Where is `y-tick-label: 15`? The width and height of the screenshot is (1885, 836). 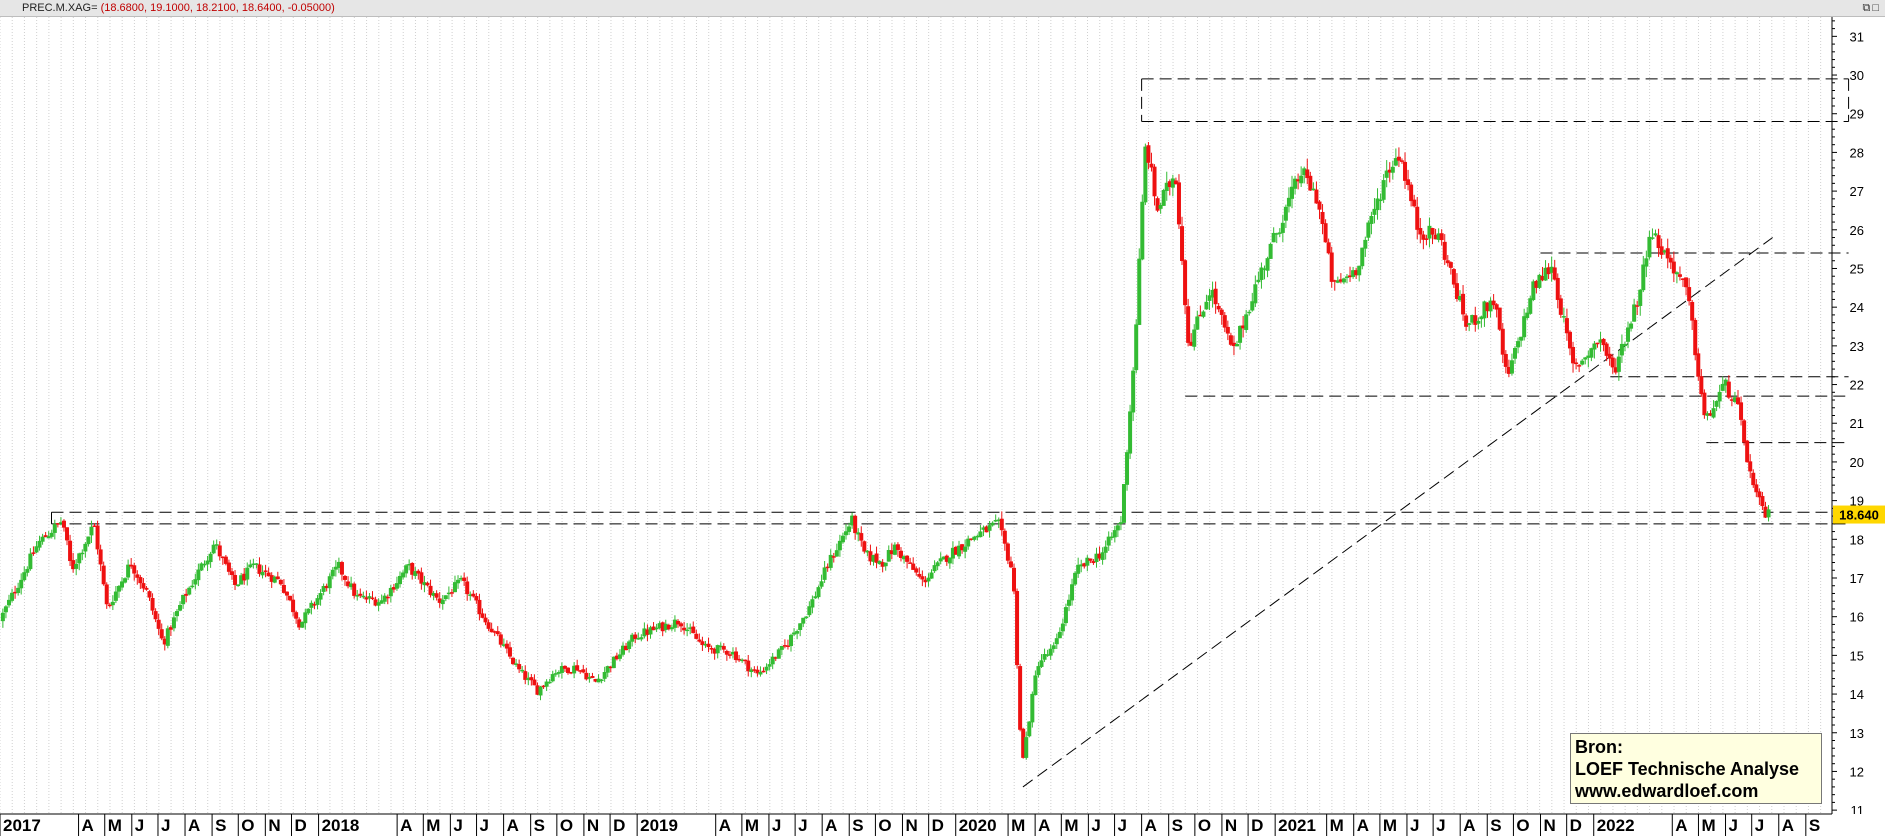
y-tick-label: 15 is located at coordinates (1857, 655).